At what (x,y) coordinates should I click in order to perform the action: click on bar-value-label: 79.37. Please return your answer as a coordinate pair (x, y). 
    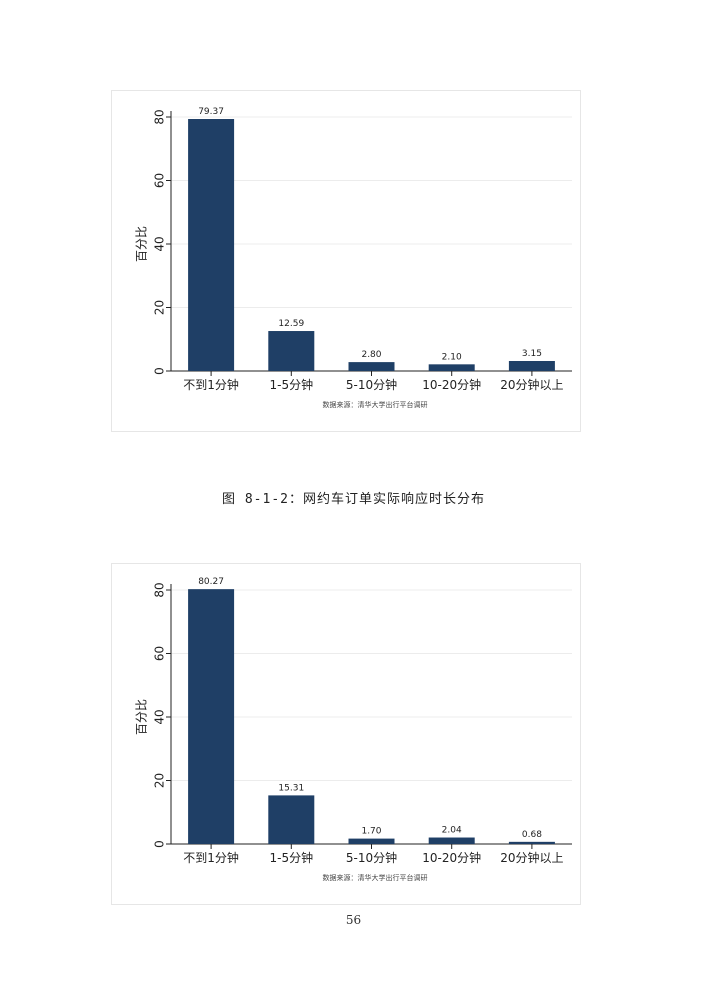
    Looking at the image, I should click on (211, 112).